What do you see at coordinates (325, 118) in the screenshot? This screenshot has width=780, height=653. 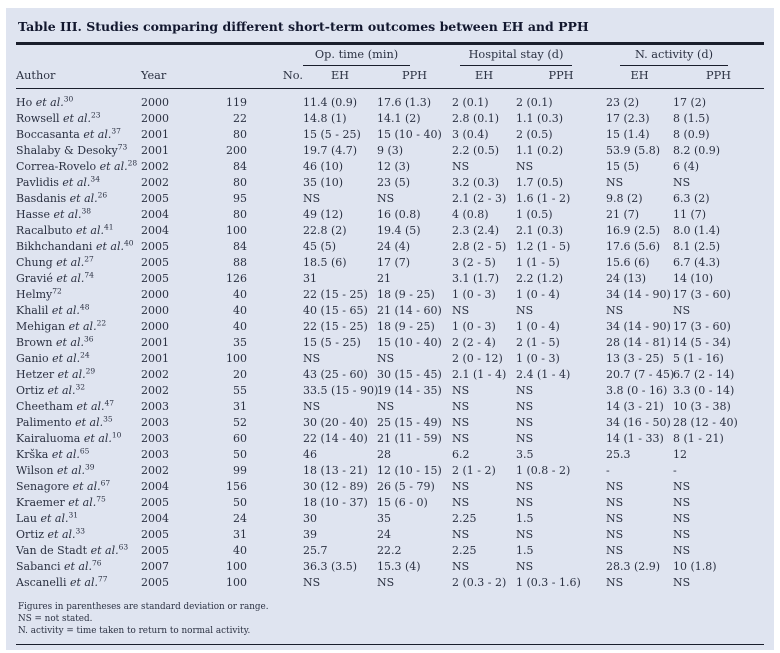 I see `op-eh-cell: 14.8 (1)` at bounding box center [325, 118].